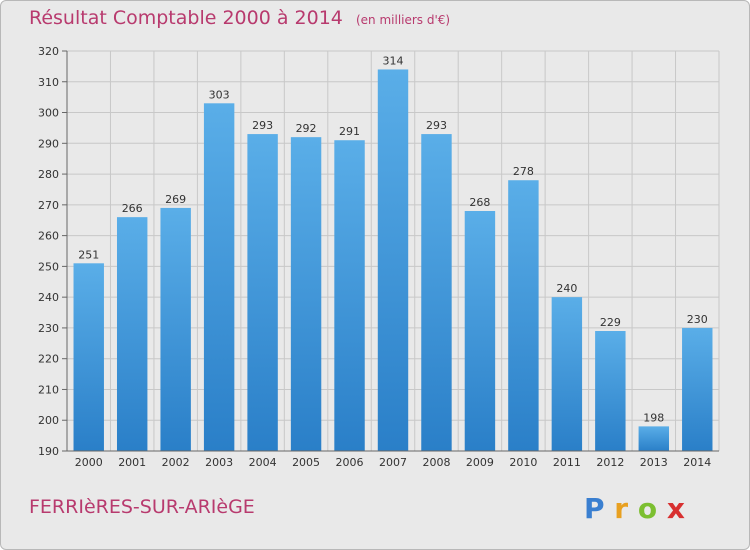  I want to click on chart-subtitle: (en milliers d'€), so click(403, 20).